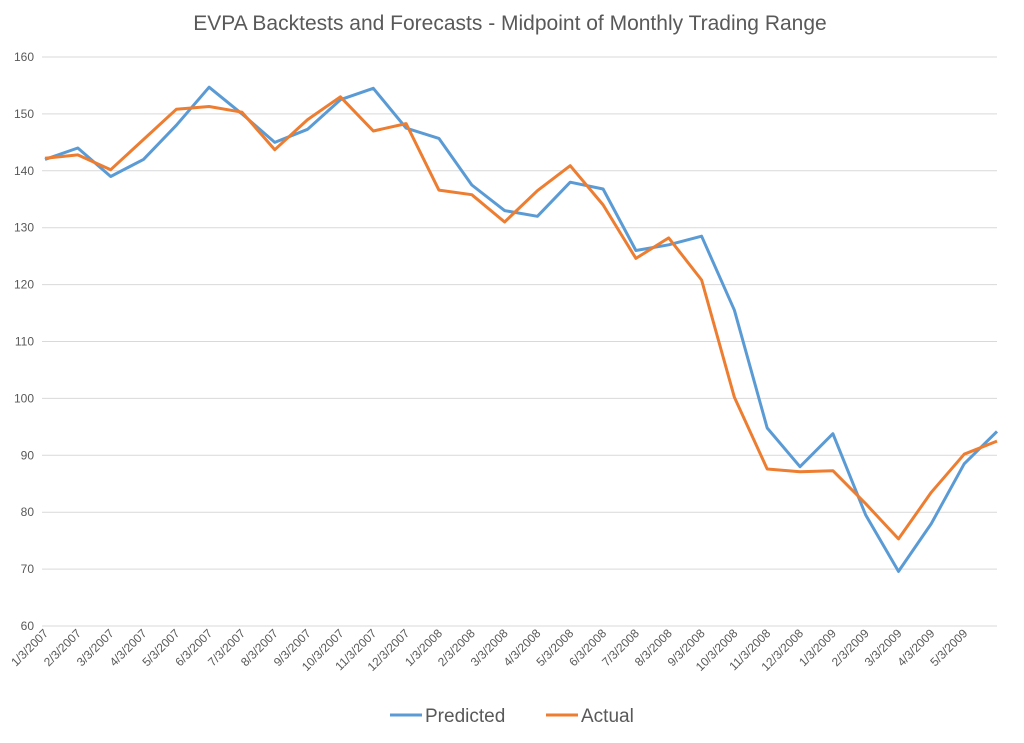 This screenshot has width=1024, height=743. I want to click on y-tick-label: 80, so click(28, 512).